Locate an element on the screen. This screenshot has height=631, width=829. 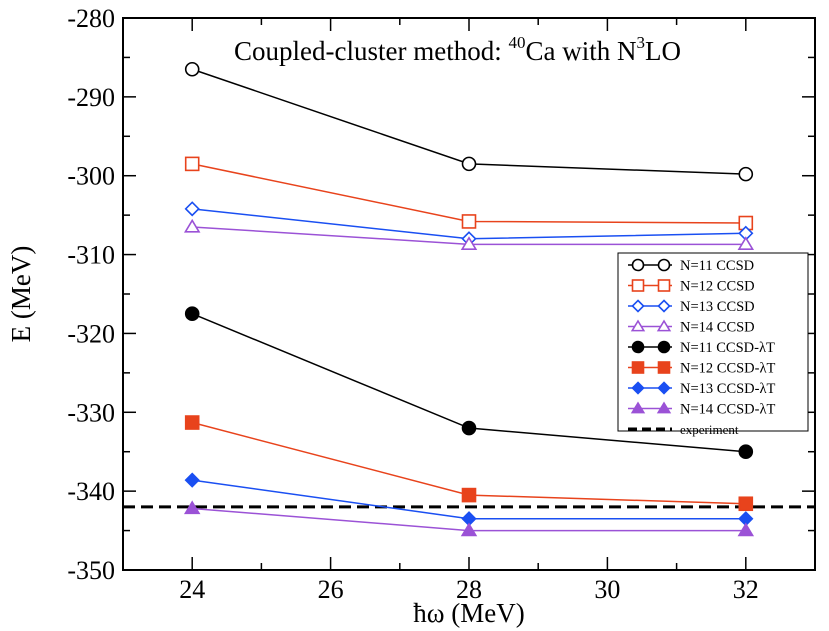
x-tick-label: 28 is located at coordinates (469, 589).